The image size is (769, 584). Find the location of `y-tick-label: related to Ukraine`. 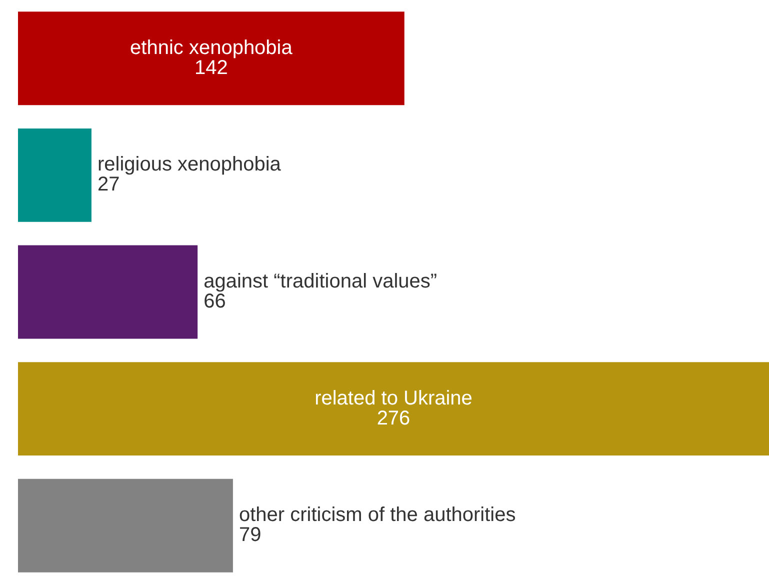

y-tick-label: related to Ukraine is located at coordinates (393, 398).